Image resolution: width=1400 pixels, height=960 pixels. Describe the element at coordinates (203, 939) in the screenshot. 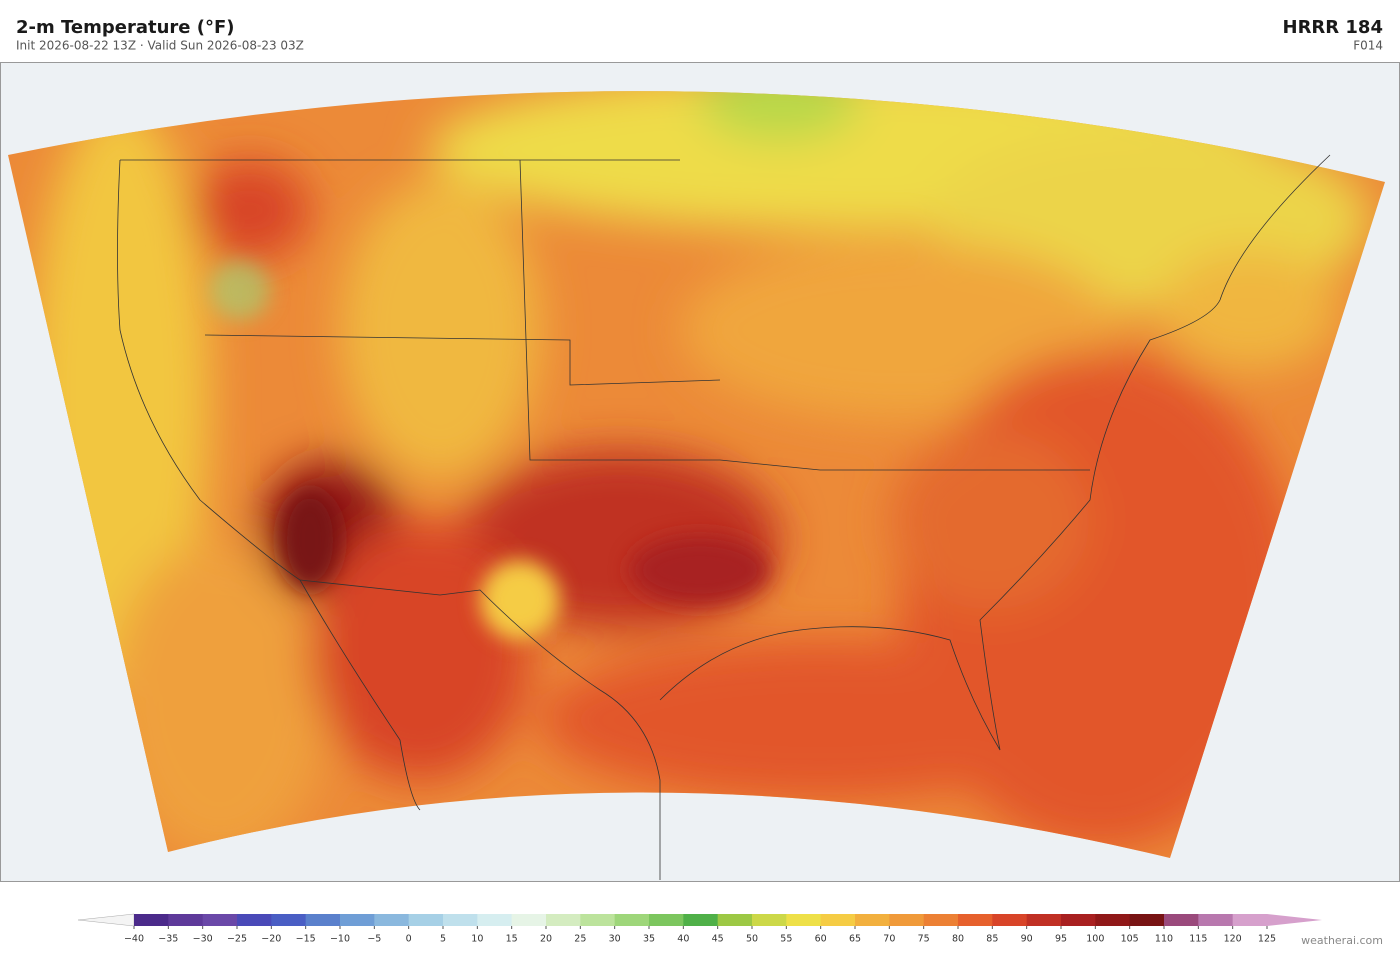

I see `colorbar-tick-label: −30` at that location.